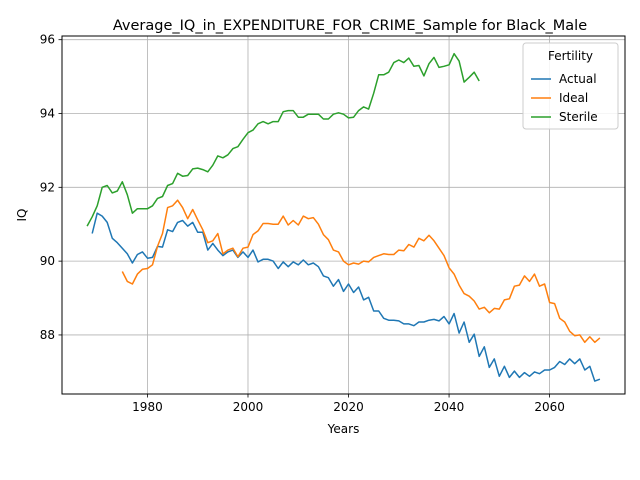 This screenshot has height=480, width=640. What do you see at coordinates (47, 40) in the screenshot?
I see `y-tick-label: 96` at bounding box center [47, 40].